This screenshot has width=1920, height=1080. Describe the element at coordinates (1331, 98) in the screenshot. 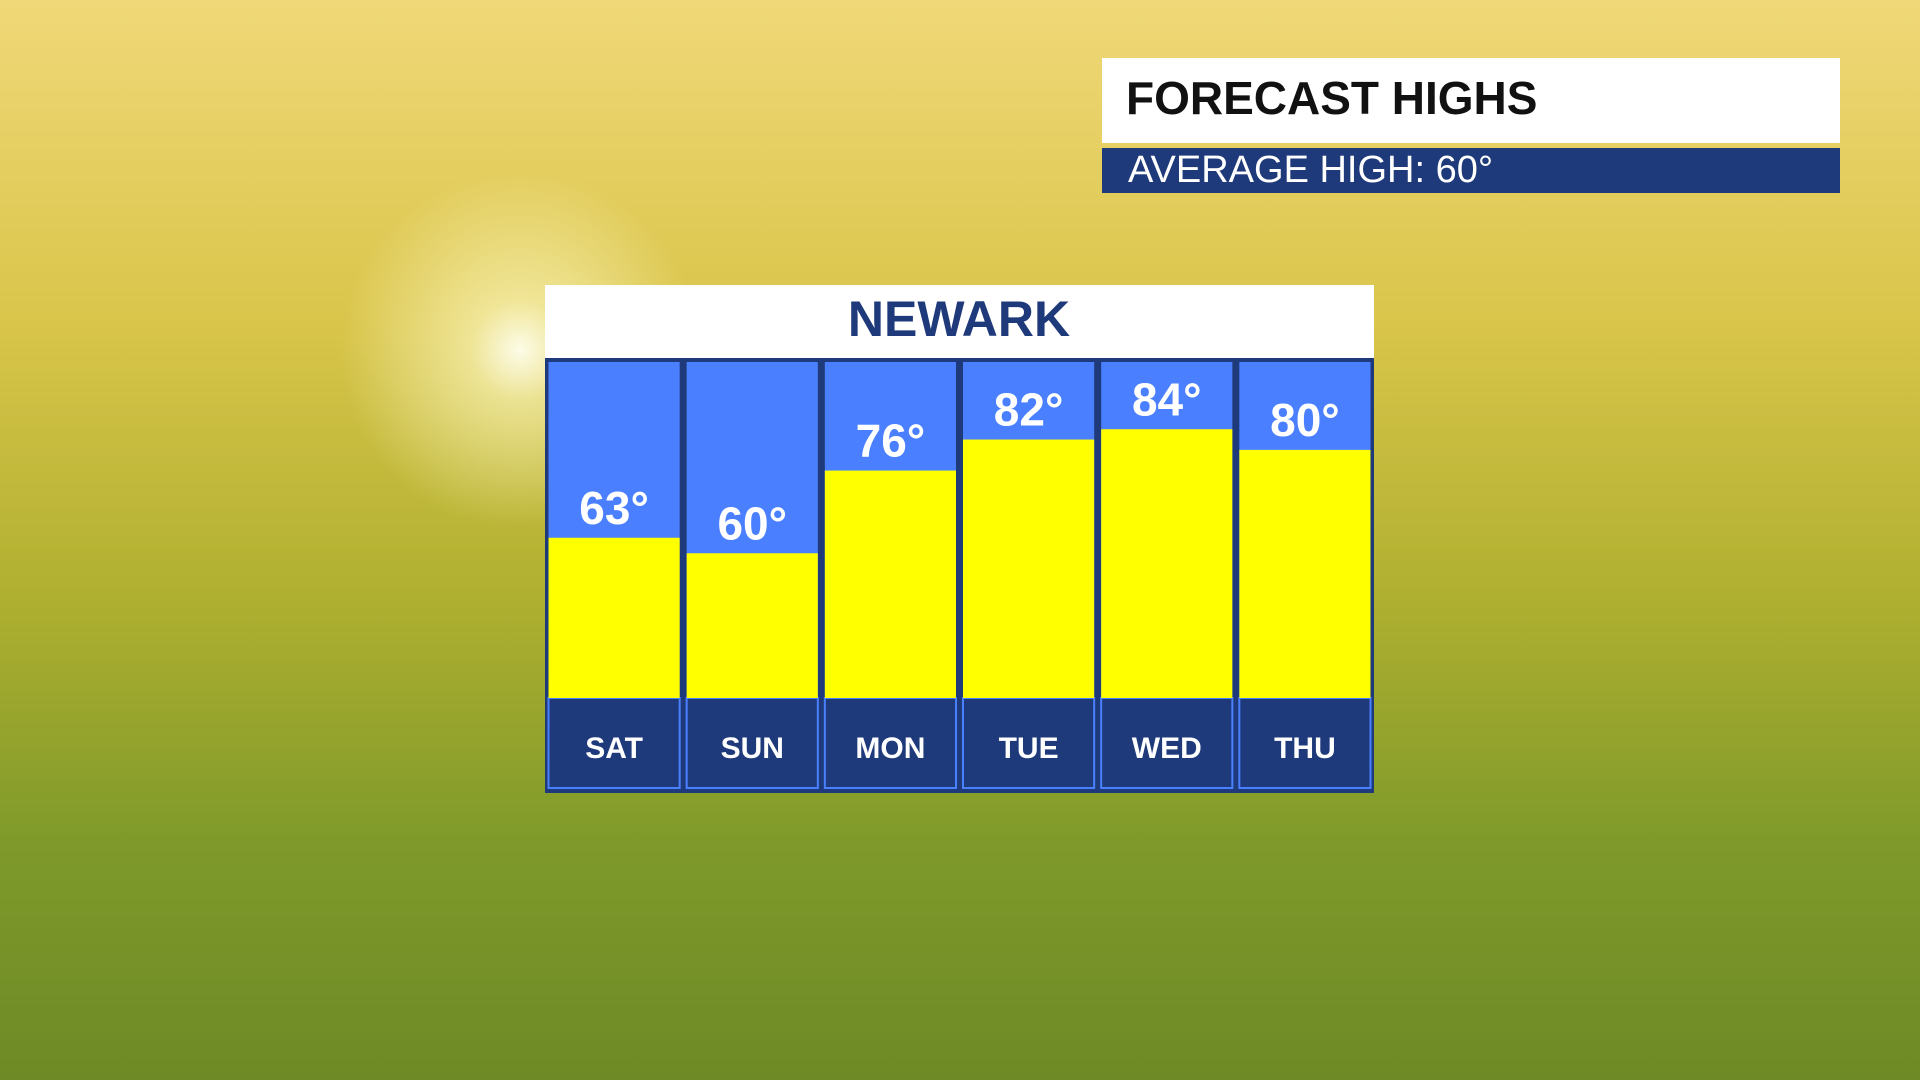

I see `chart-title: FORECAST HIGHS` at that location.